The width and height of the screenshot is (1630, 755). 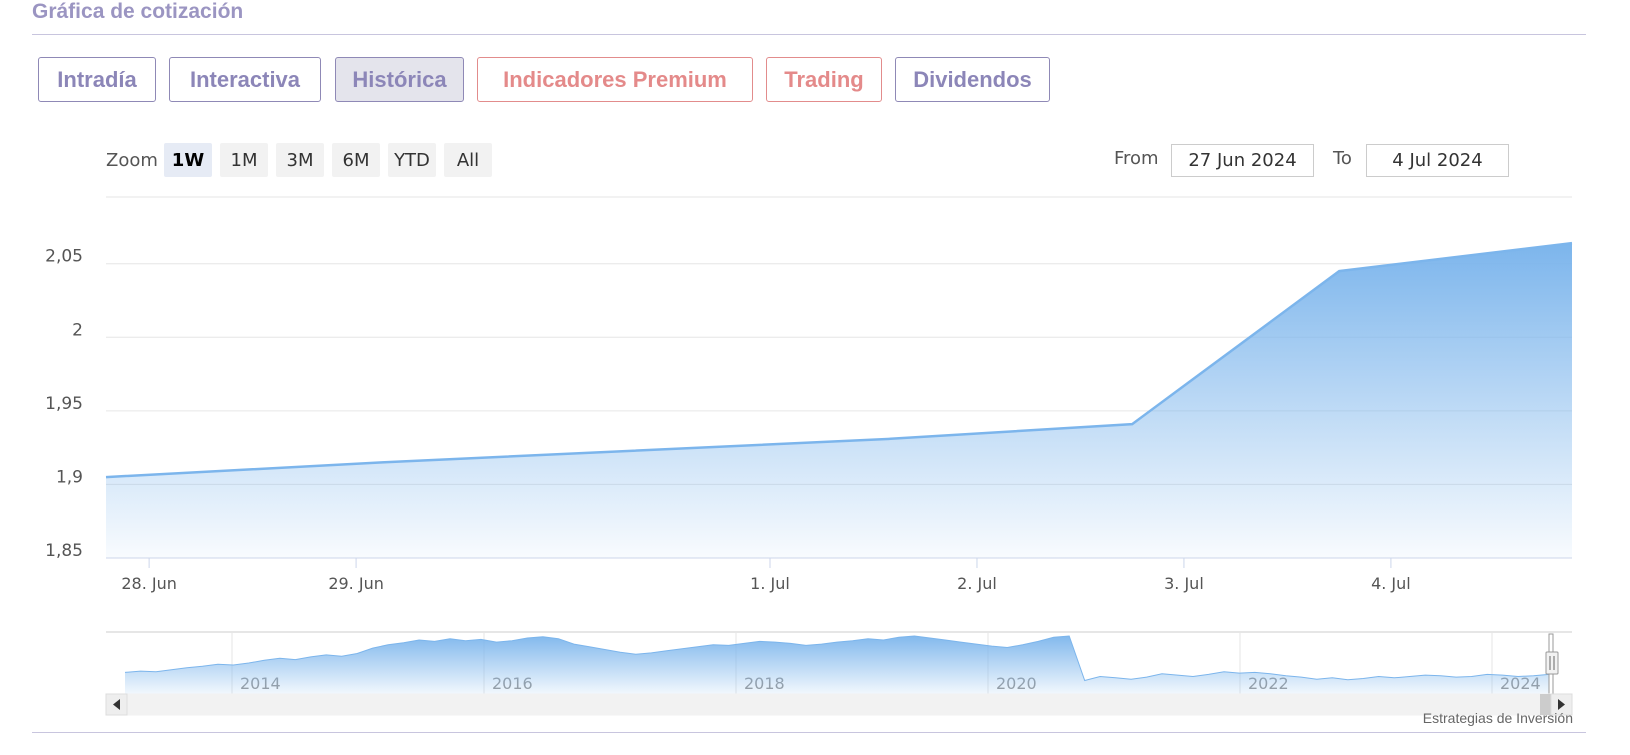 I want to click on title-divider, so click(x=809, y=34).